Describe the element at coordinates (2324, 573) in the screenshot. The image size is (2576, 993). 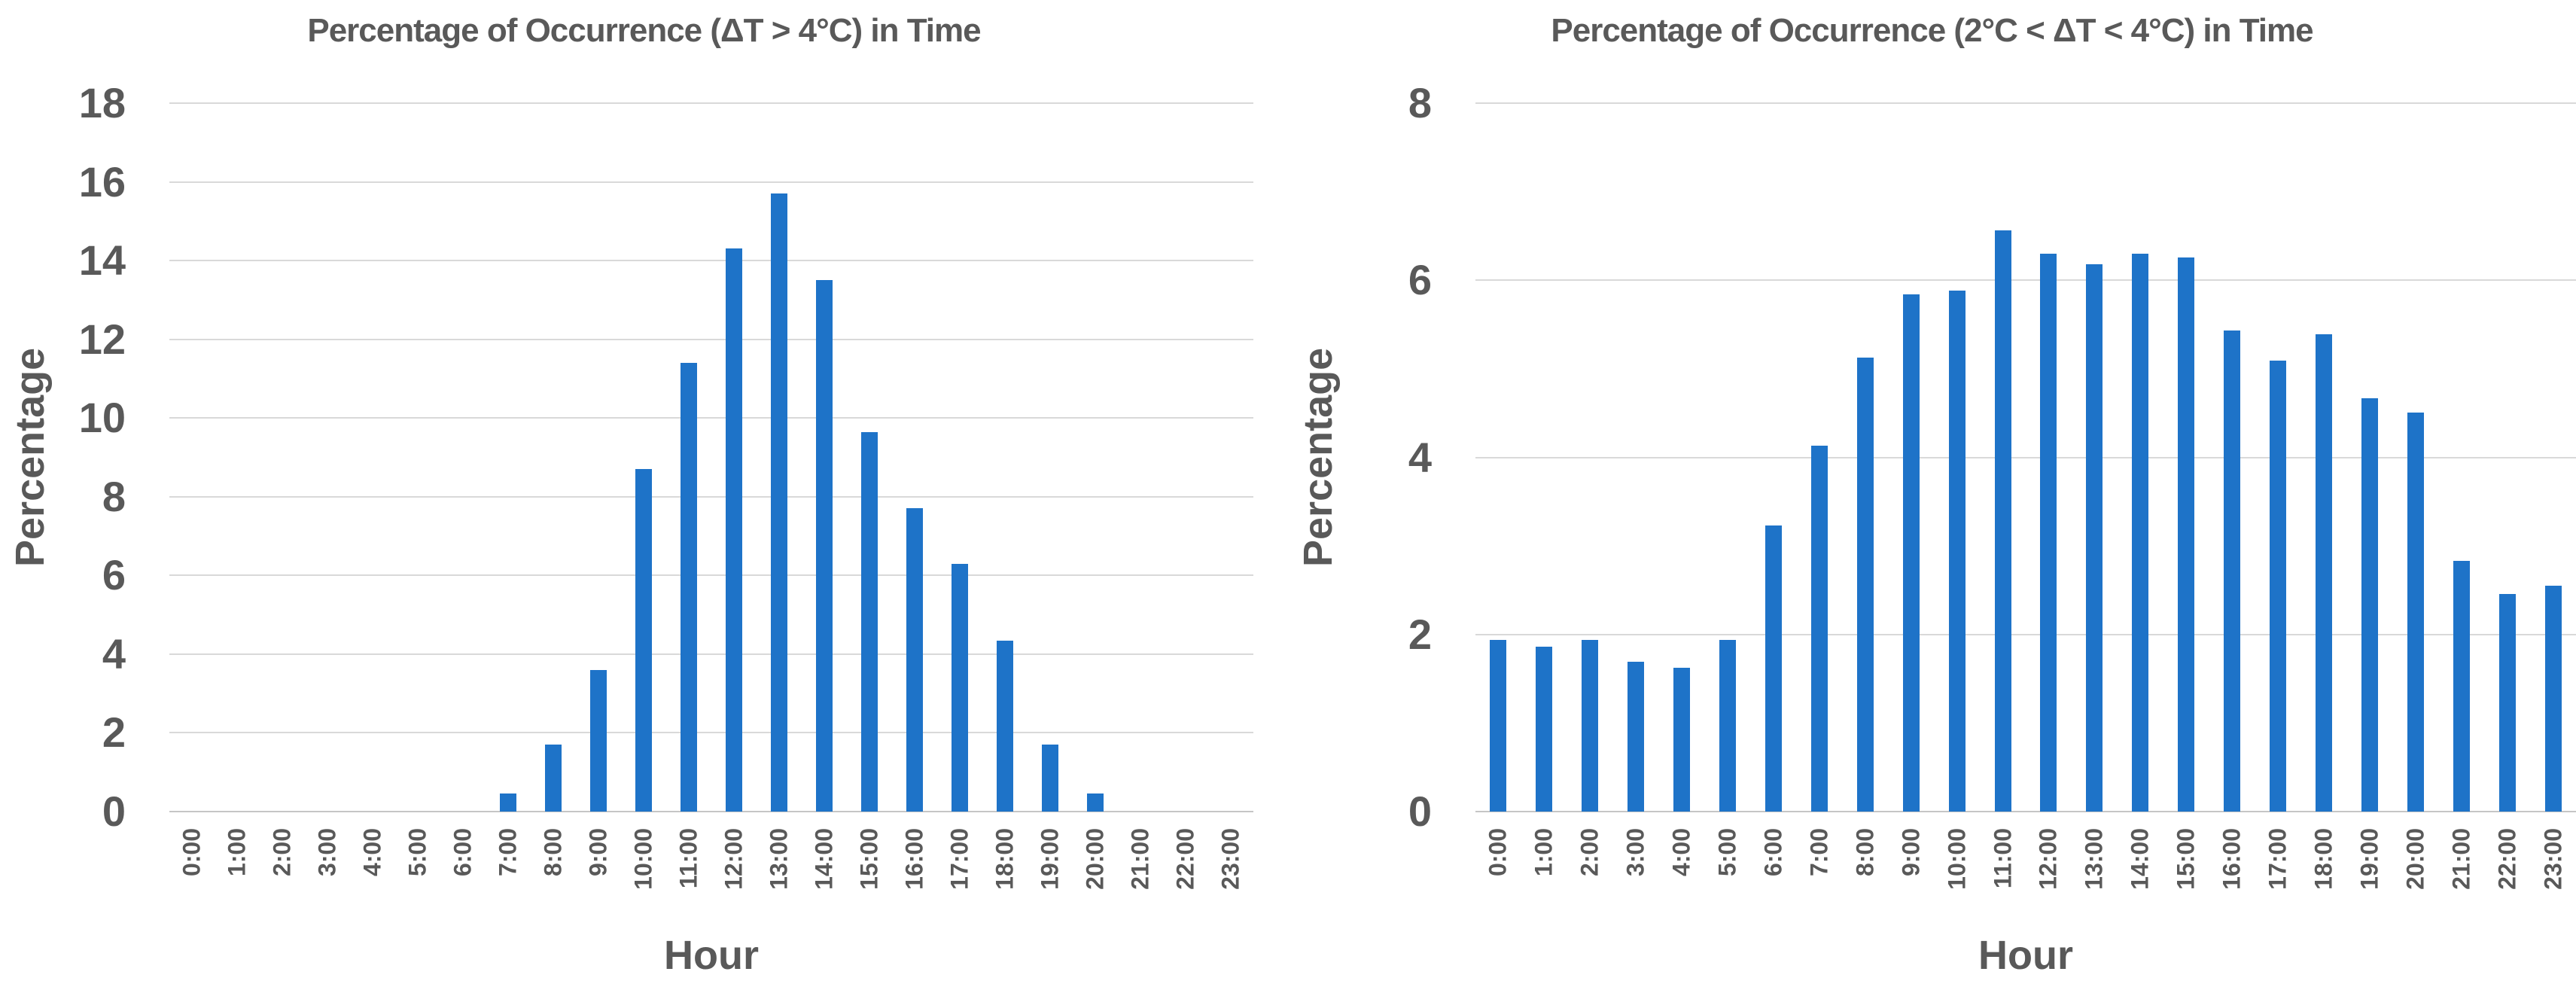
I see `bar-18:00` at that location.